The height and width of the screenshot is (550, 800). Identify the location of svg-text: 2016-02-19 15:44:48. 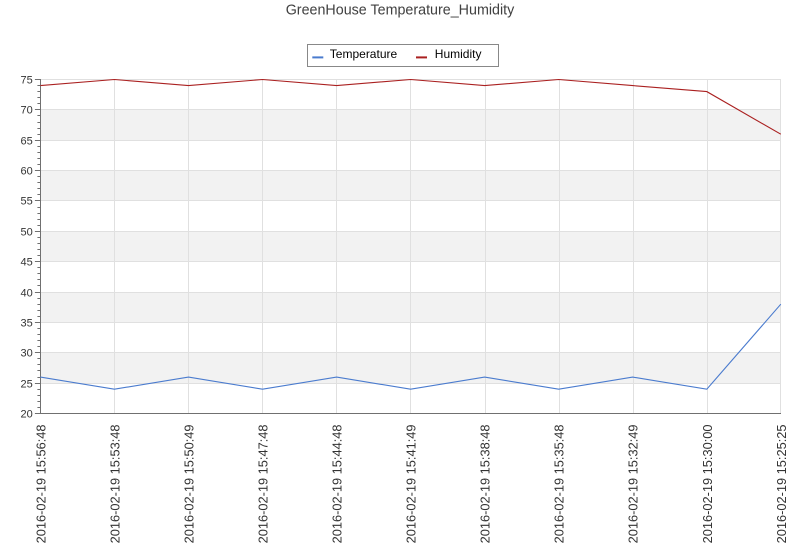
(337, 484).